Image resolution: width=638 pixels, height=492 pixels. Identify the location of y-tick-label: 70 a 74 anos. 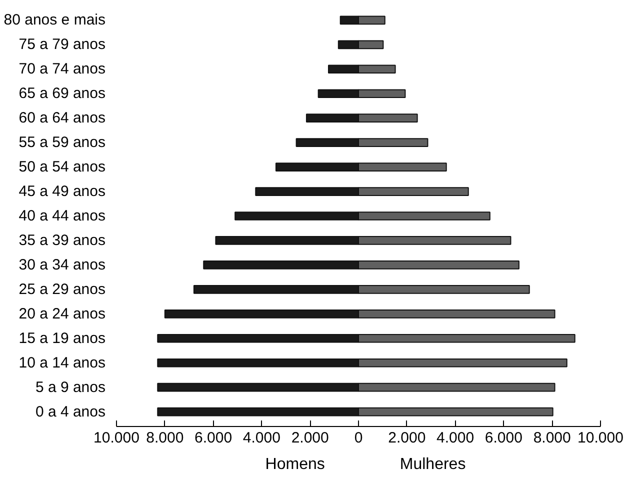
(62, 69).